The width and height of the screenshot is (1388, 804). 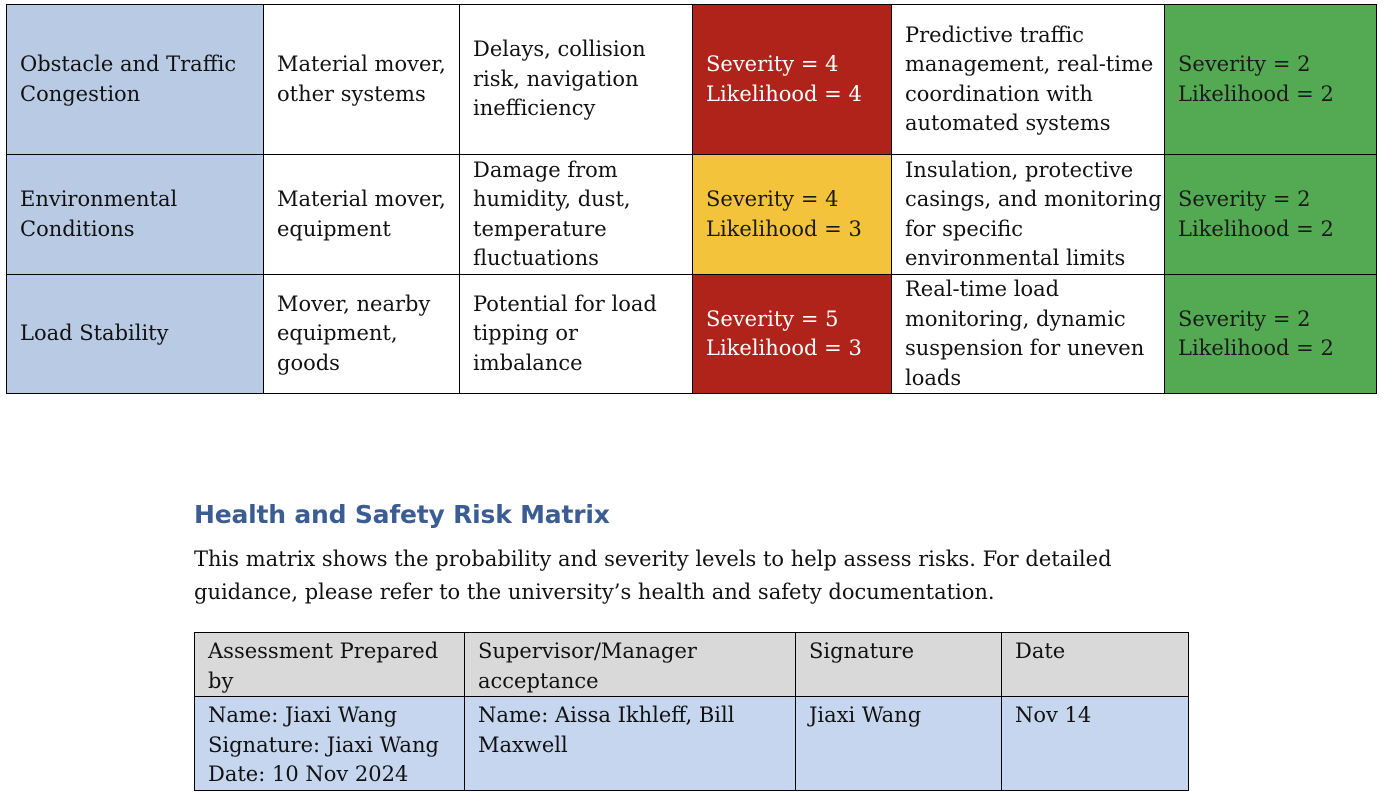 I want to click on supervisor-header: Supervisor/Manager acceptance, so click(x=630, y=664).